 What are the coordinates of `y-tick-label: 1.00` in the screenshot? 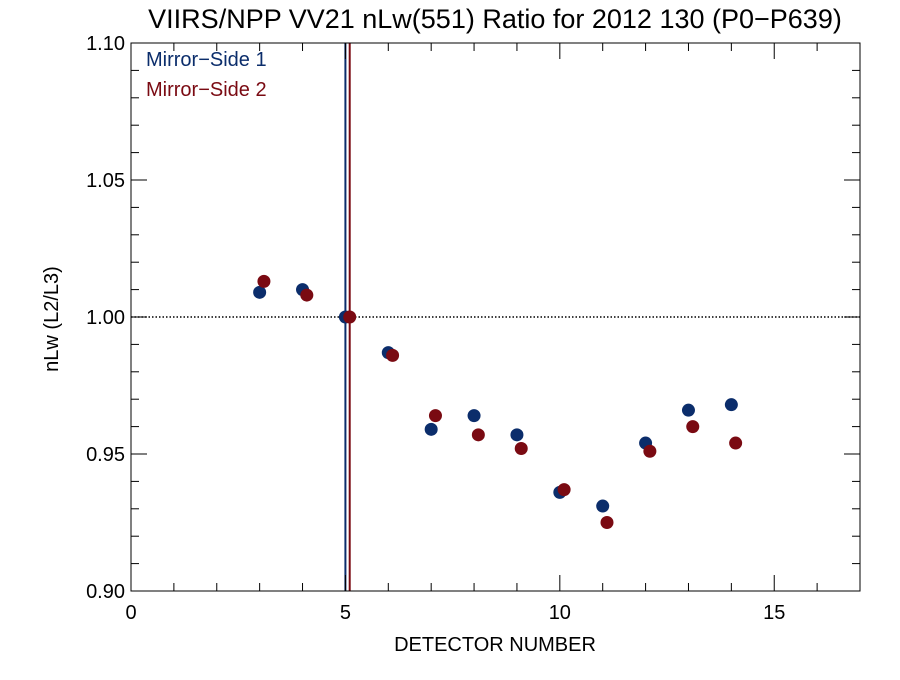 It's located at (105, 318).